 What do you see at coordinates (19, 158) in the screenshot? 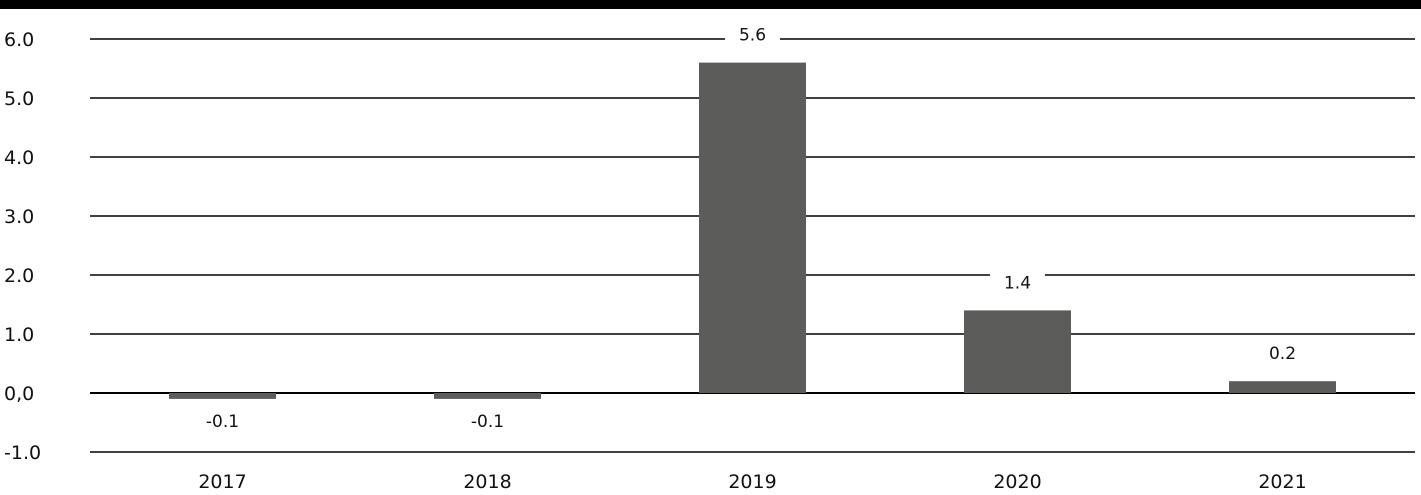
I see `y-tick-label: 4.0` at bounding box center [19, 158].